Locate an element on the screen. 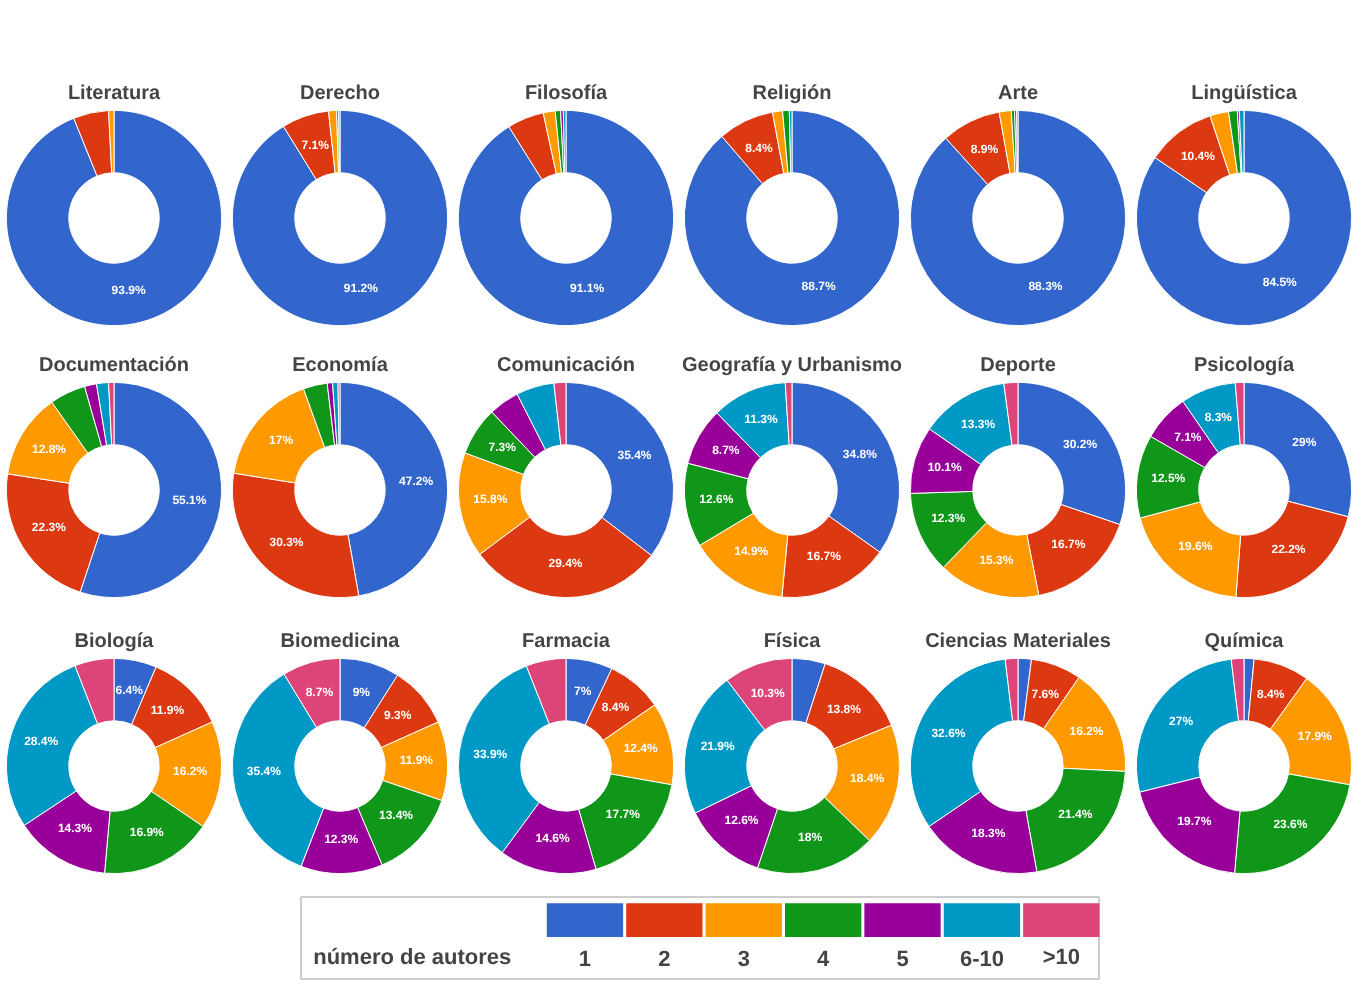  chart-title: Lingüística is located at coordinates (1244, 94).